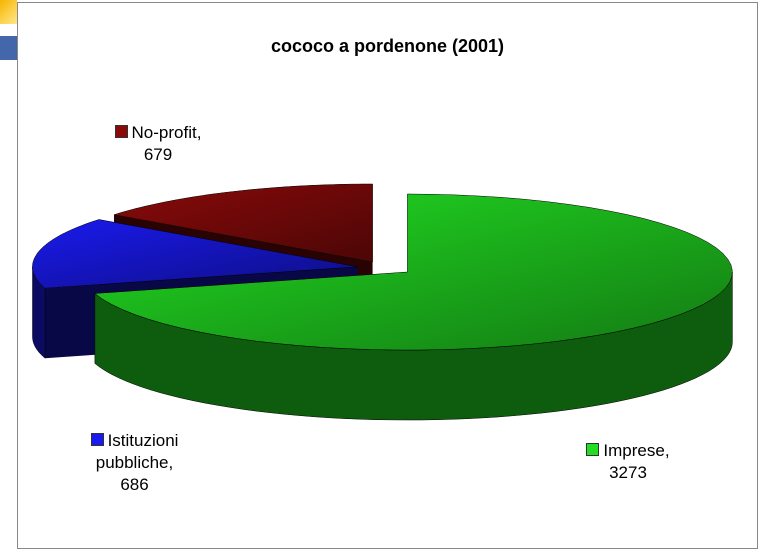 This screenshot has height=552, width=778. What do you see at coordinates (628, 462) in the screenshot?
I see `data-label: Imprese, 3273` at bounding box center [628, 462].